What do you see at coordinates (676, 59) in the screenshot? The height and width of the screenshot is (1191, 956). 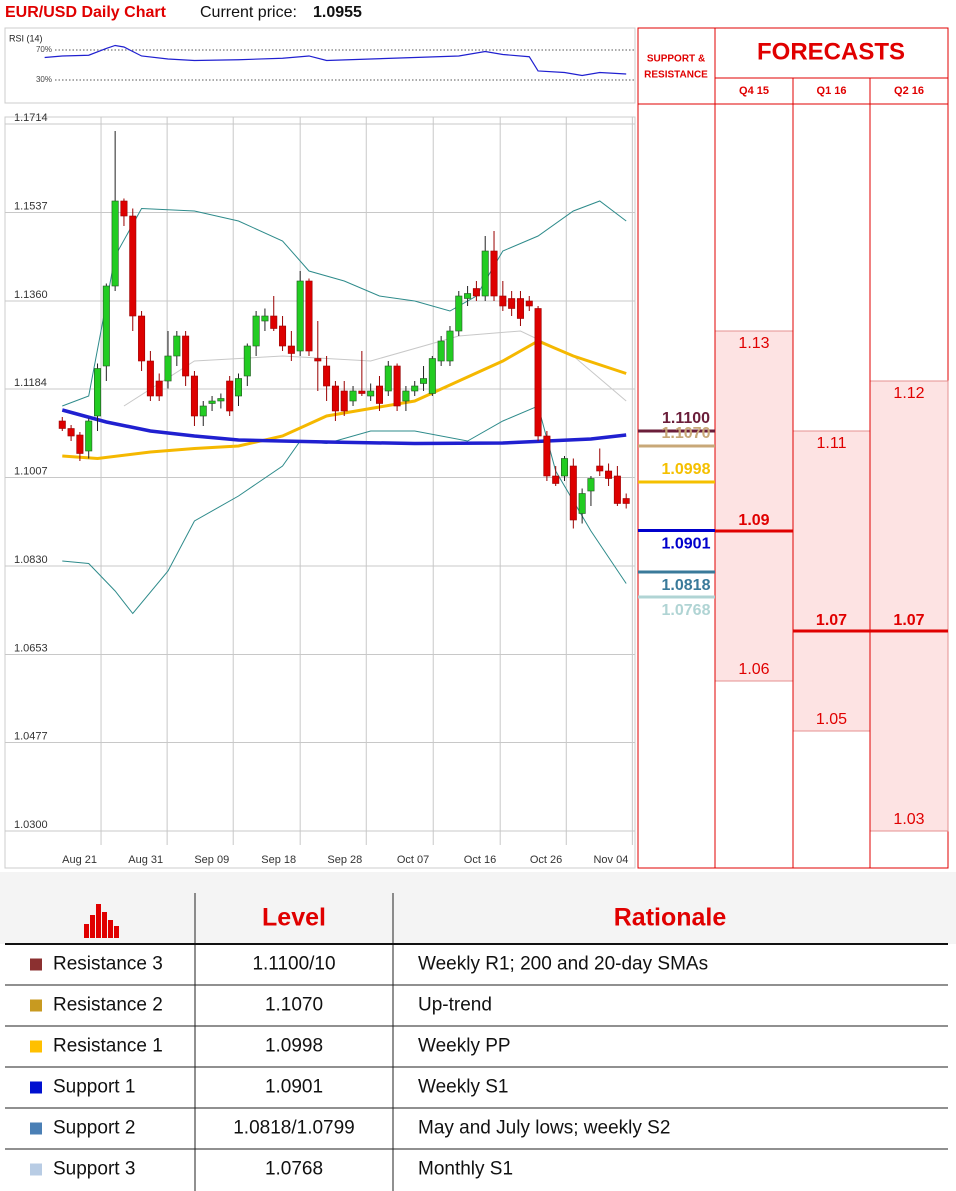 I see `levels-title: SUPPORT &` at bounding box center [676, 59].